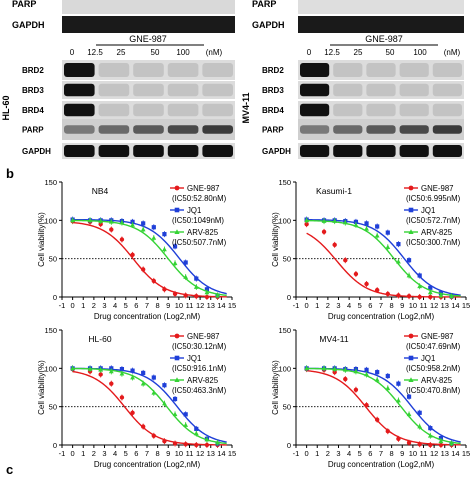 The height and width of the screenshot is (479, 474). I want to click on x-tick-label: 0, so click(73, 453).